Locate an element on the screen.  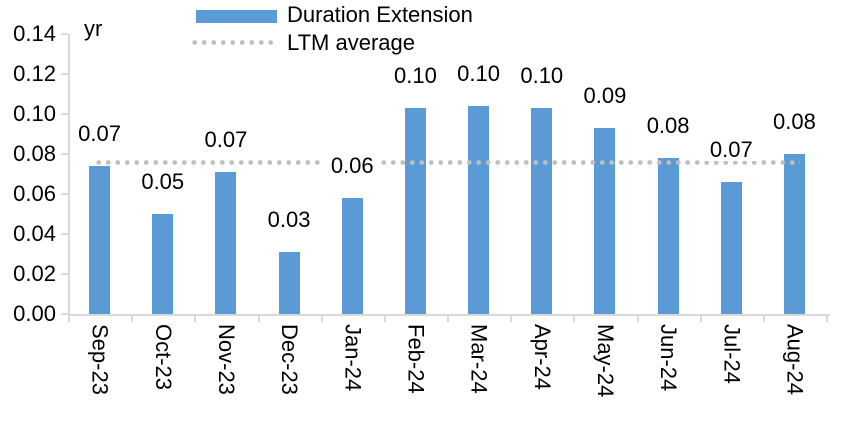
y-axis-tick-label: 0.08 is located at coordinates (34, 153).